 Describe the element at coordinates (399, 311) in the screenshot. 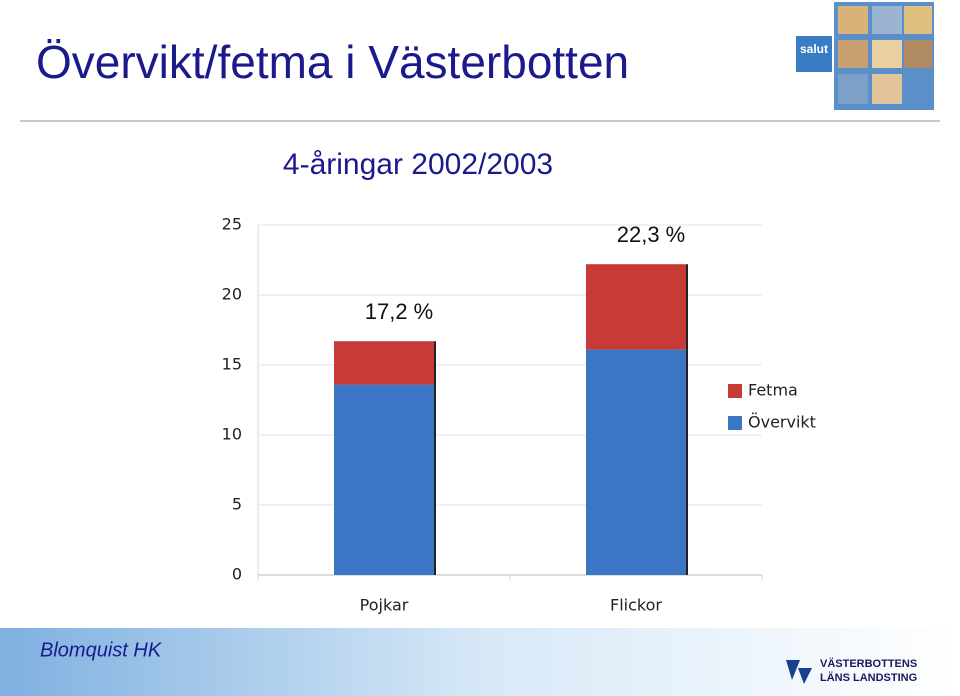

I see `annotation: 17,2 %` at that location.